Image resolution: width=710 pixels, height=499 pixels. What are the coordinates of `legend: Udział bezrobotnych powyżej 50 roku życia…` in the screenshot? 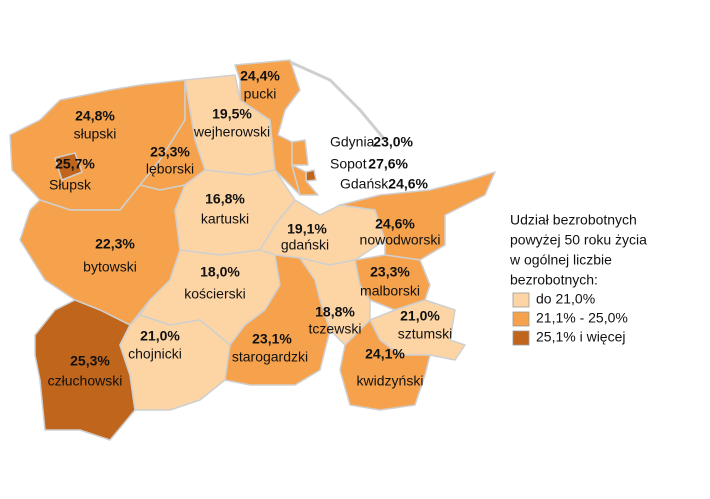 It's located at (578, 279).